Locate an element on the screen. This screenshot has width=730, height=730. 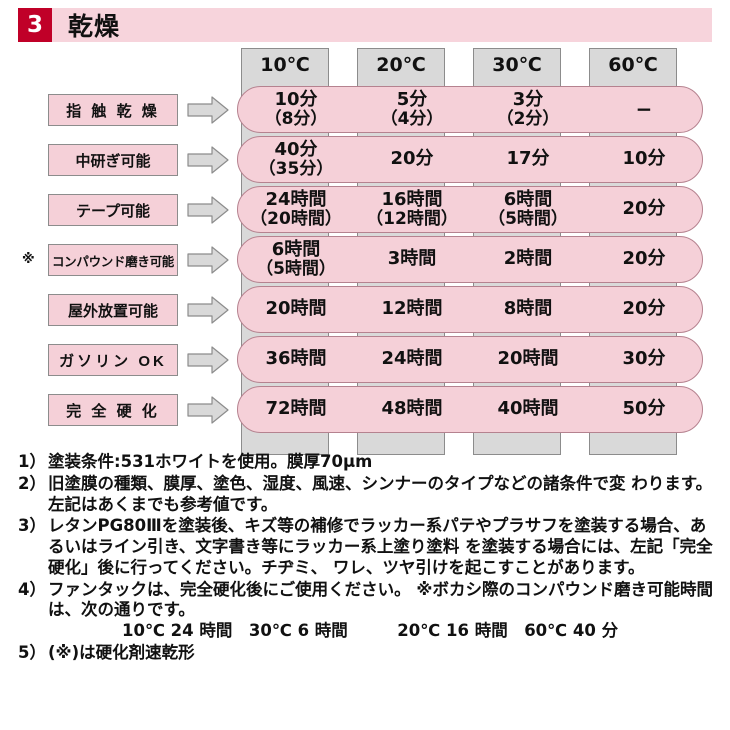
footnote-text: (※)は硬化剤速乾形 is located at coordinates (383, 653).